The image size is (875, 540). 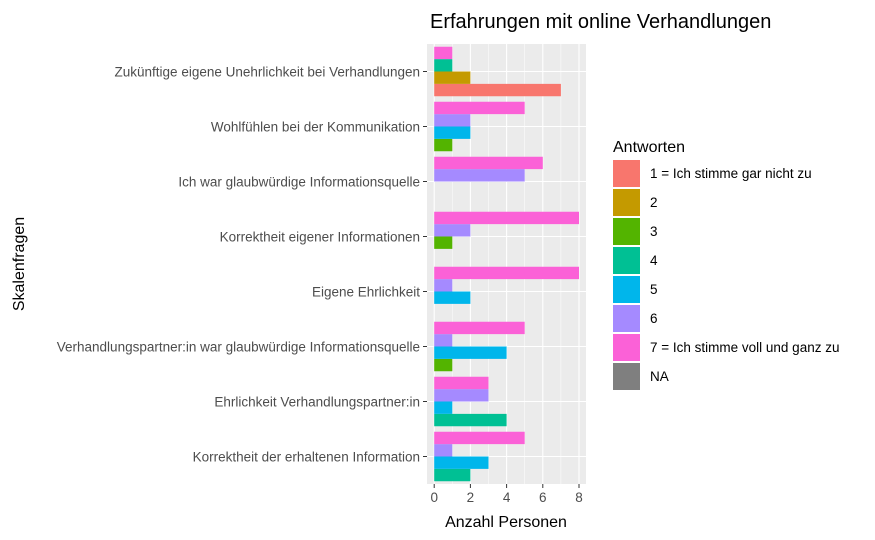 What do you see at coordinates (306, 457) in the screenshot?
I see `category-label: Korrektheit der erhaltenen Information` at bounding box center [306, 457].